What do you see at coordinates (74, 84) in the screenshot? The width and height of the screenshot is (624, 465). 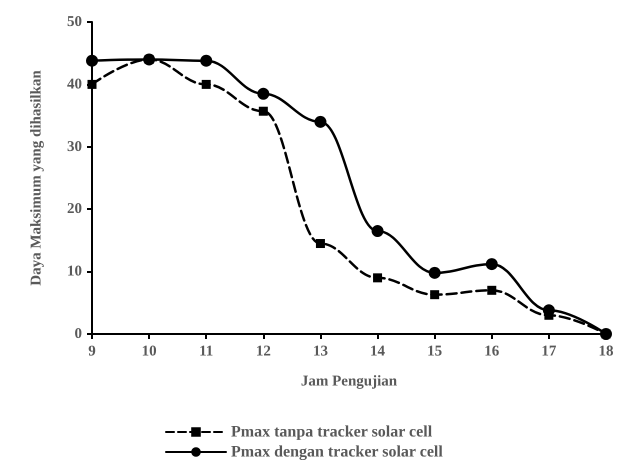 I see `y-tick-label: 40` at bounding box center [74, 84].